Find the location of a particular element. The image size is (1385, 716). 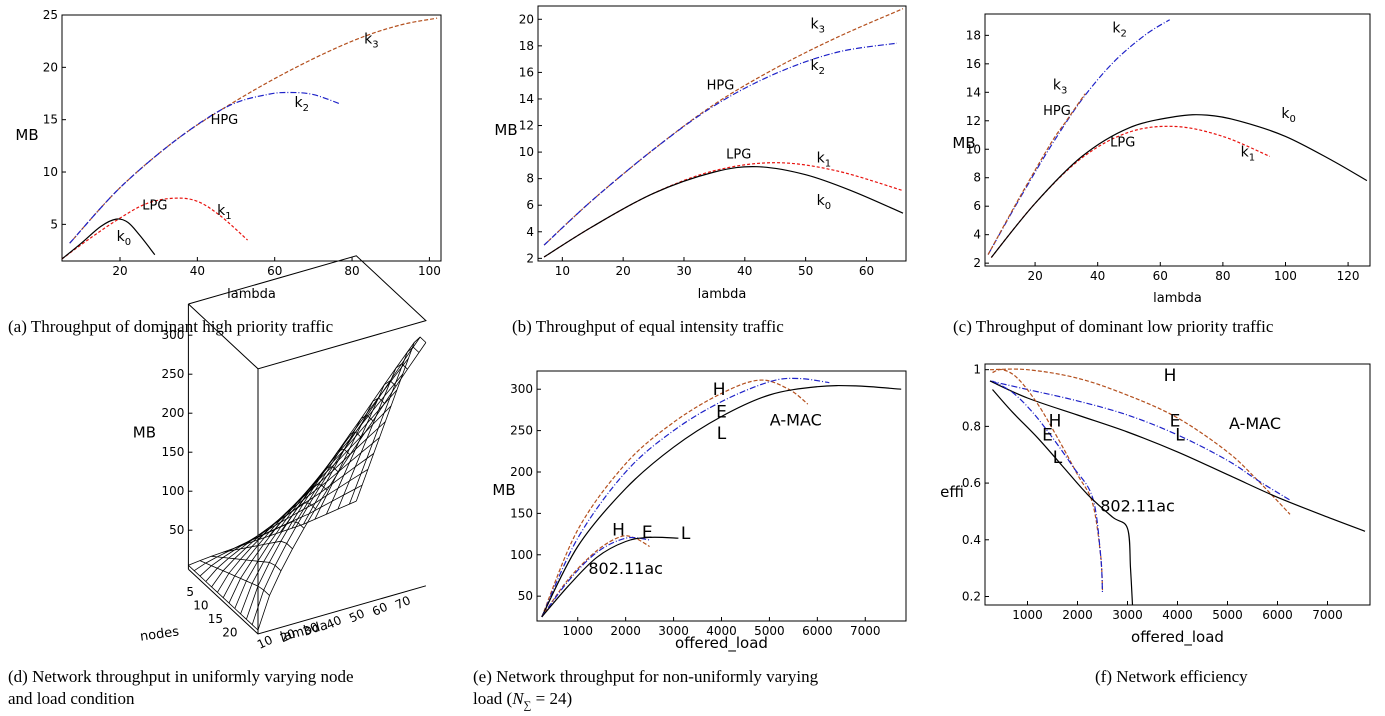

series-k0 is located at coordinates (108, 239).